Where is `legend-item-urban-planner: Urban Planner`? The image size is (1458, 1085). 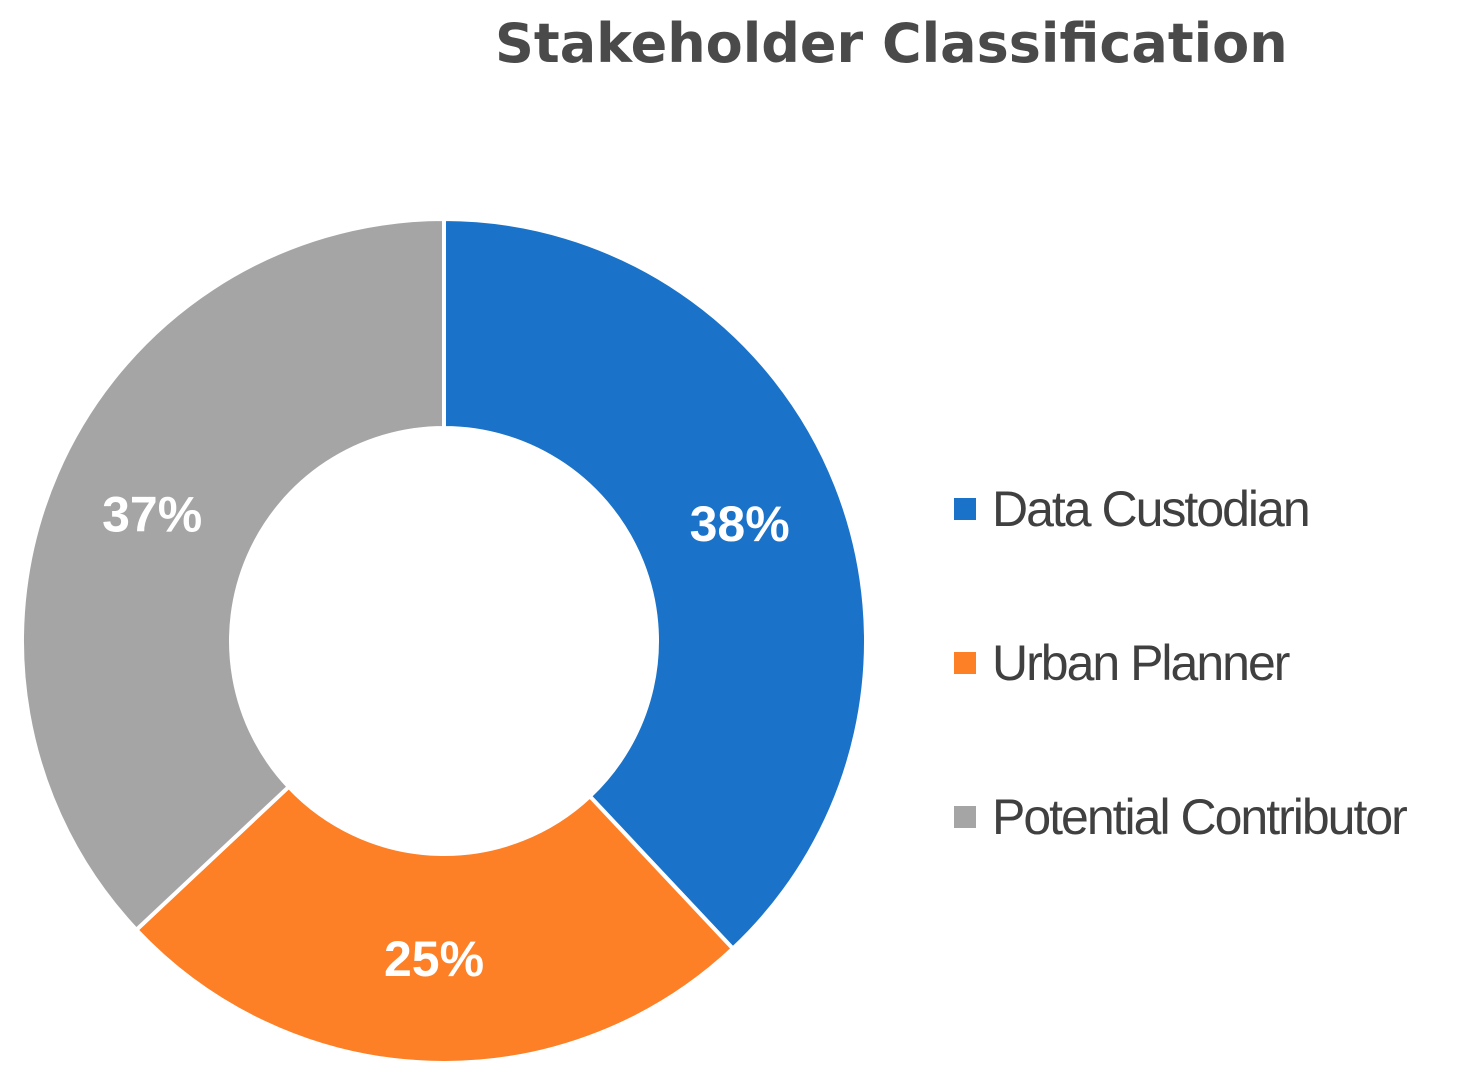 legend-item-urban-planner: Urban Planner is located at coordinates (1180, 663).